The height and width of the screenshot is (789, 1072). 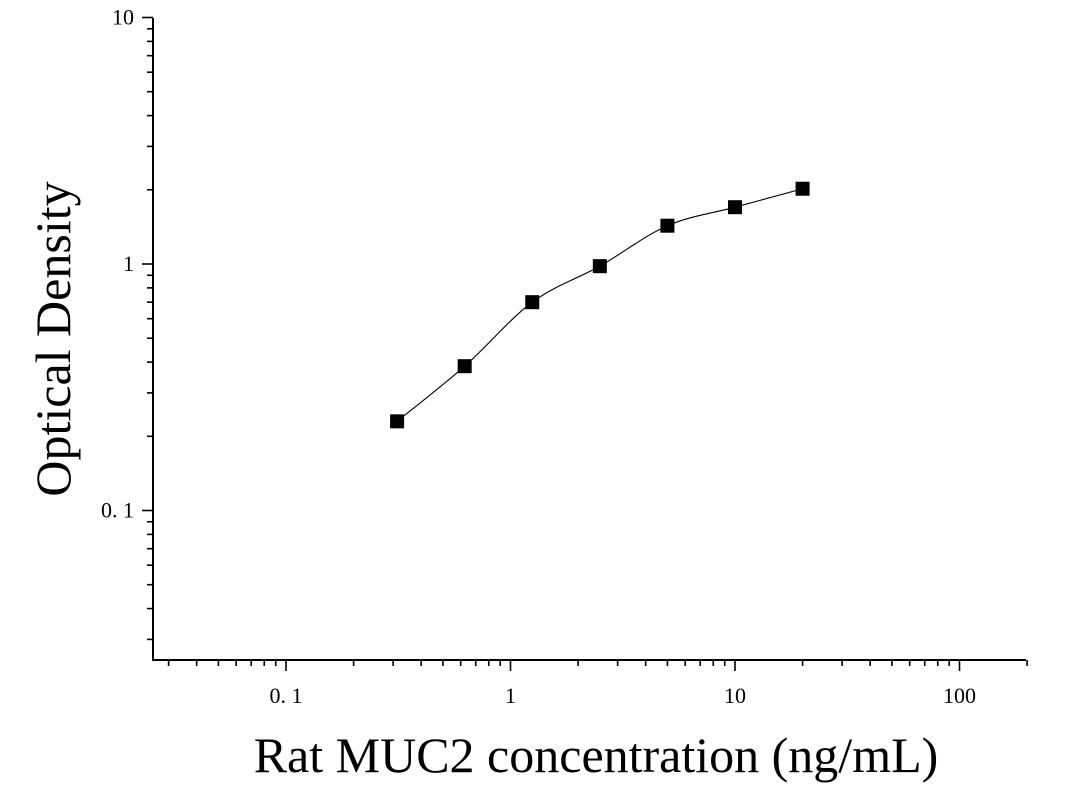 I want to click on y-tick-label: 10, so click(x=123, y=17).